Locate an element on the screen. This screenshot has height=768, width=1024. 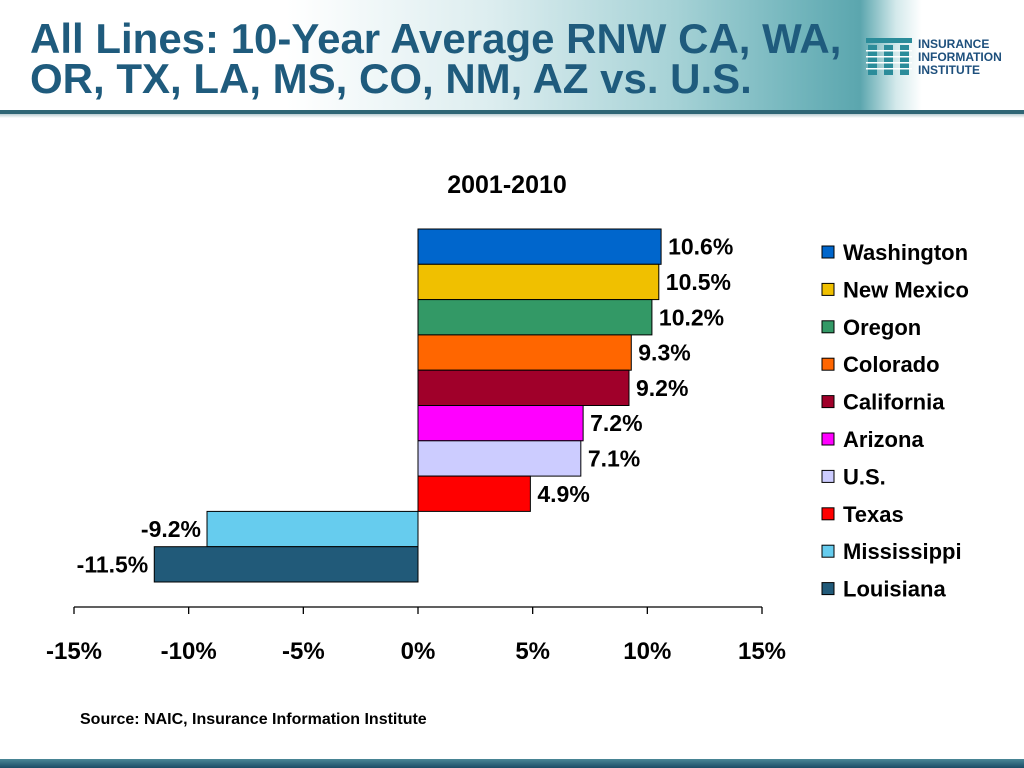
header-divider is located at coordinates (512, 112).